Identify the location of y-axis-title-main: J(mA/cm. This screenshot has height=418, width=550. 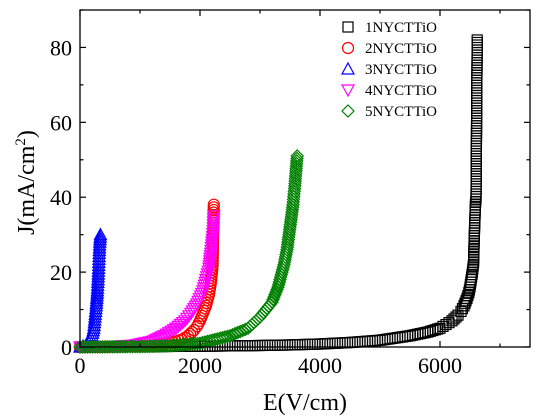
(27, 190).